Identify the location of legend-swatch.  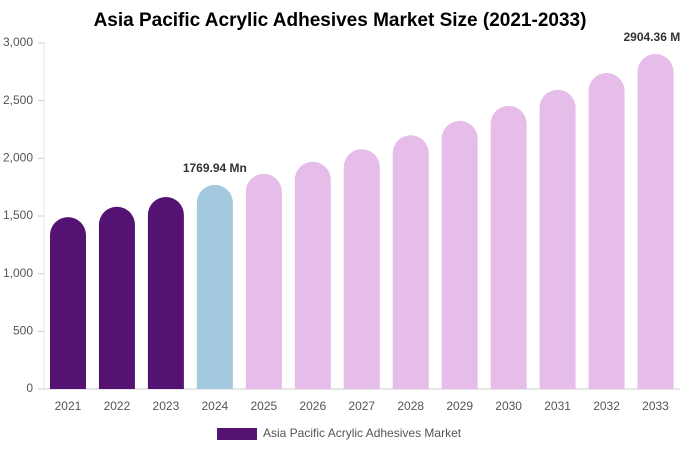
(237, 434).